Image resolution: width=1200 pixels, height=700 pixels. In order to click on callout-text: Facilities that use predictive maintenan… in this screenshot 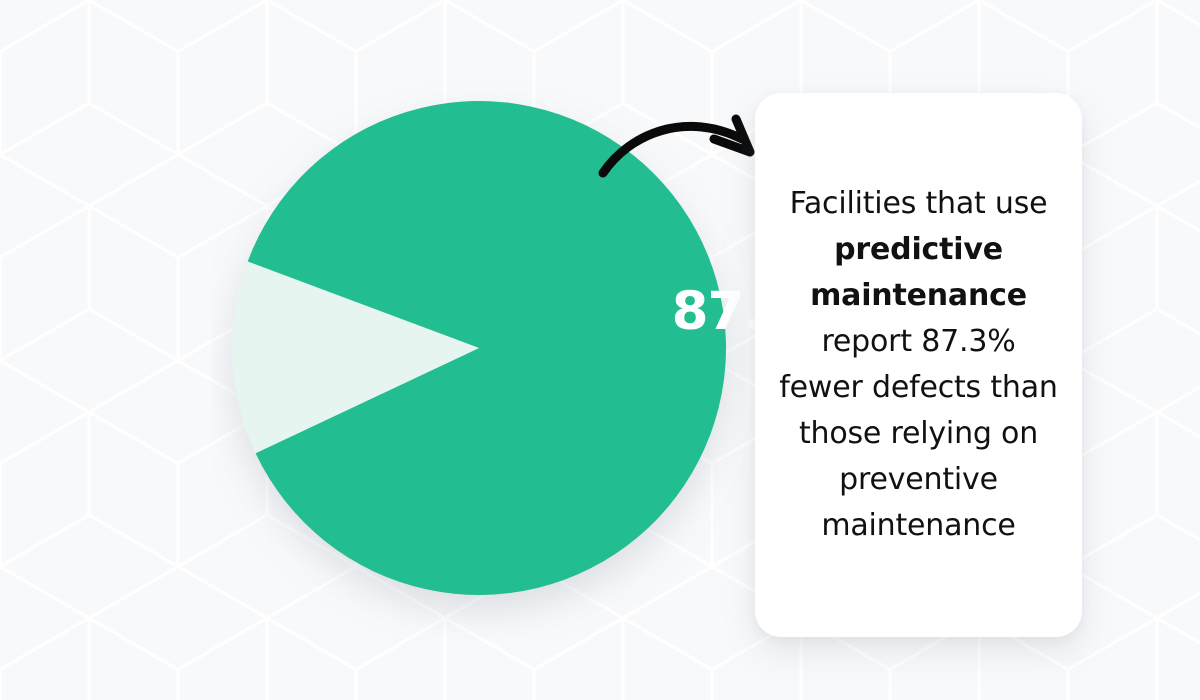, I will do `click(918, 365)`.